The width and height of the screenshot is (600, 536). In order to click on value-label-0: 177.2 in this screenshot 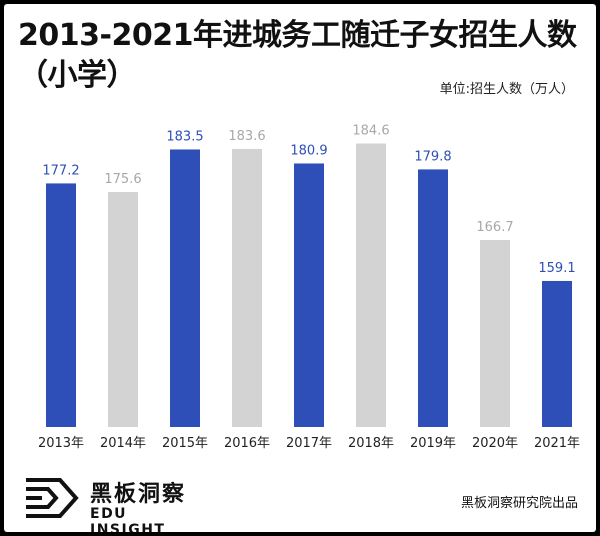, I will do `click(60, 170)`.